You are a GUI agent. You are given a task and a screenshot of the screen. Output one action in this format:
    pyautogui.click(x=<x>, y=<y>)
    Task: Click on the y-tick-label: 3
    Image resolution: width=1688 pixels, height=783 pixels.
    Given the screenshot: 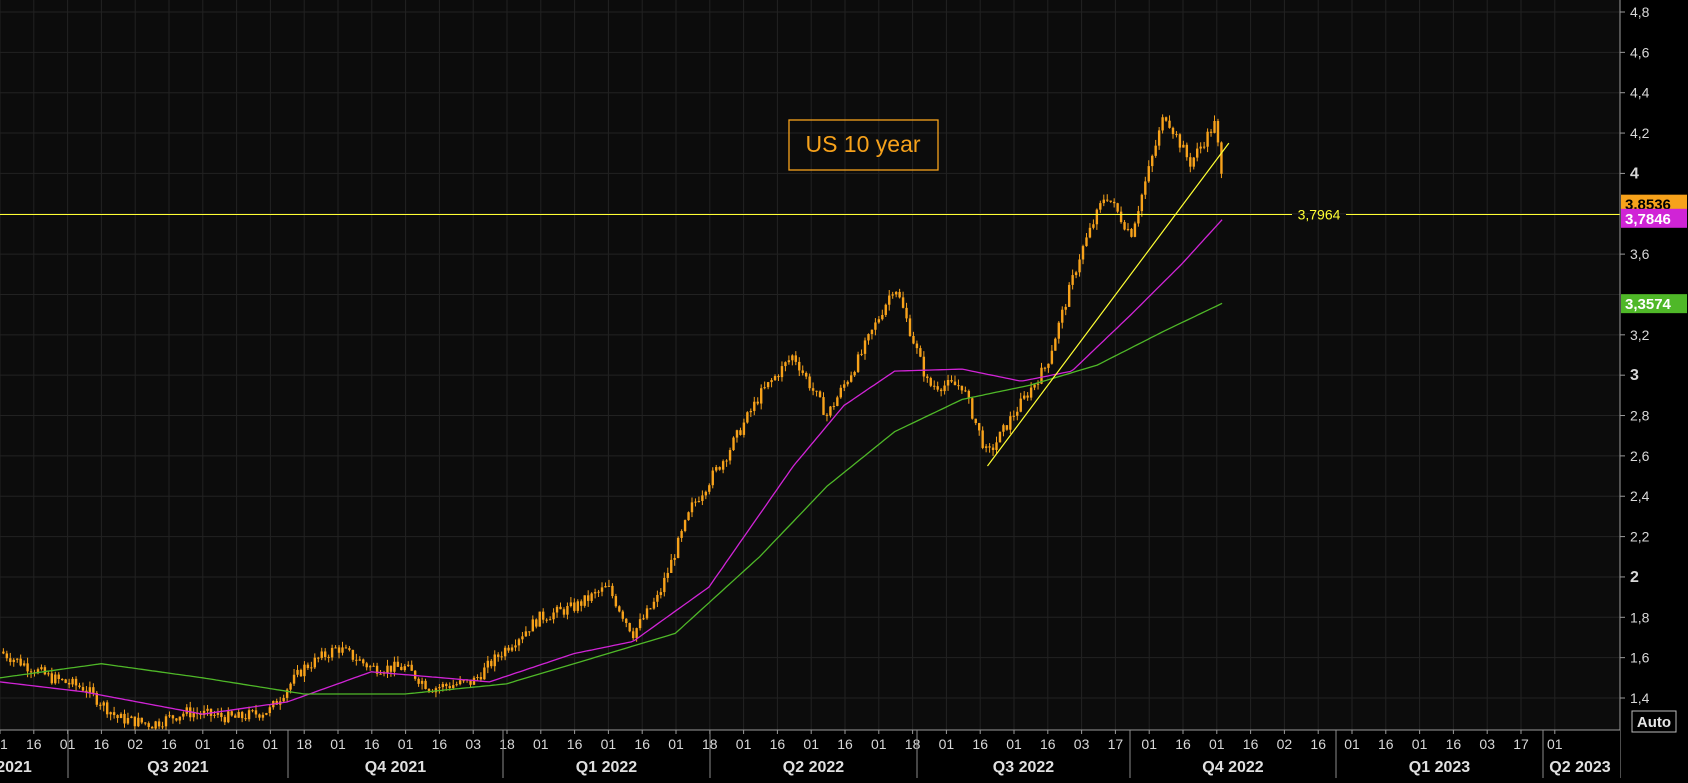 What is the action you would take?
    pyautogui.click(x=1634, y=375)
    